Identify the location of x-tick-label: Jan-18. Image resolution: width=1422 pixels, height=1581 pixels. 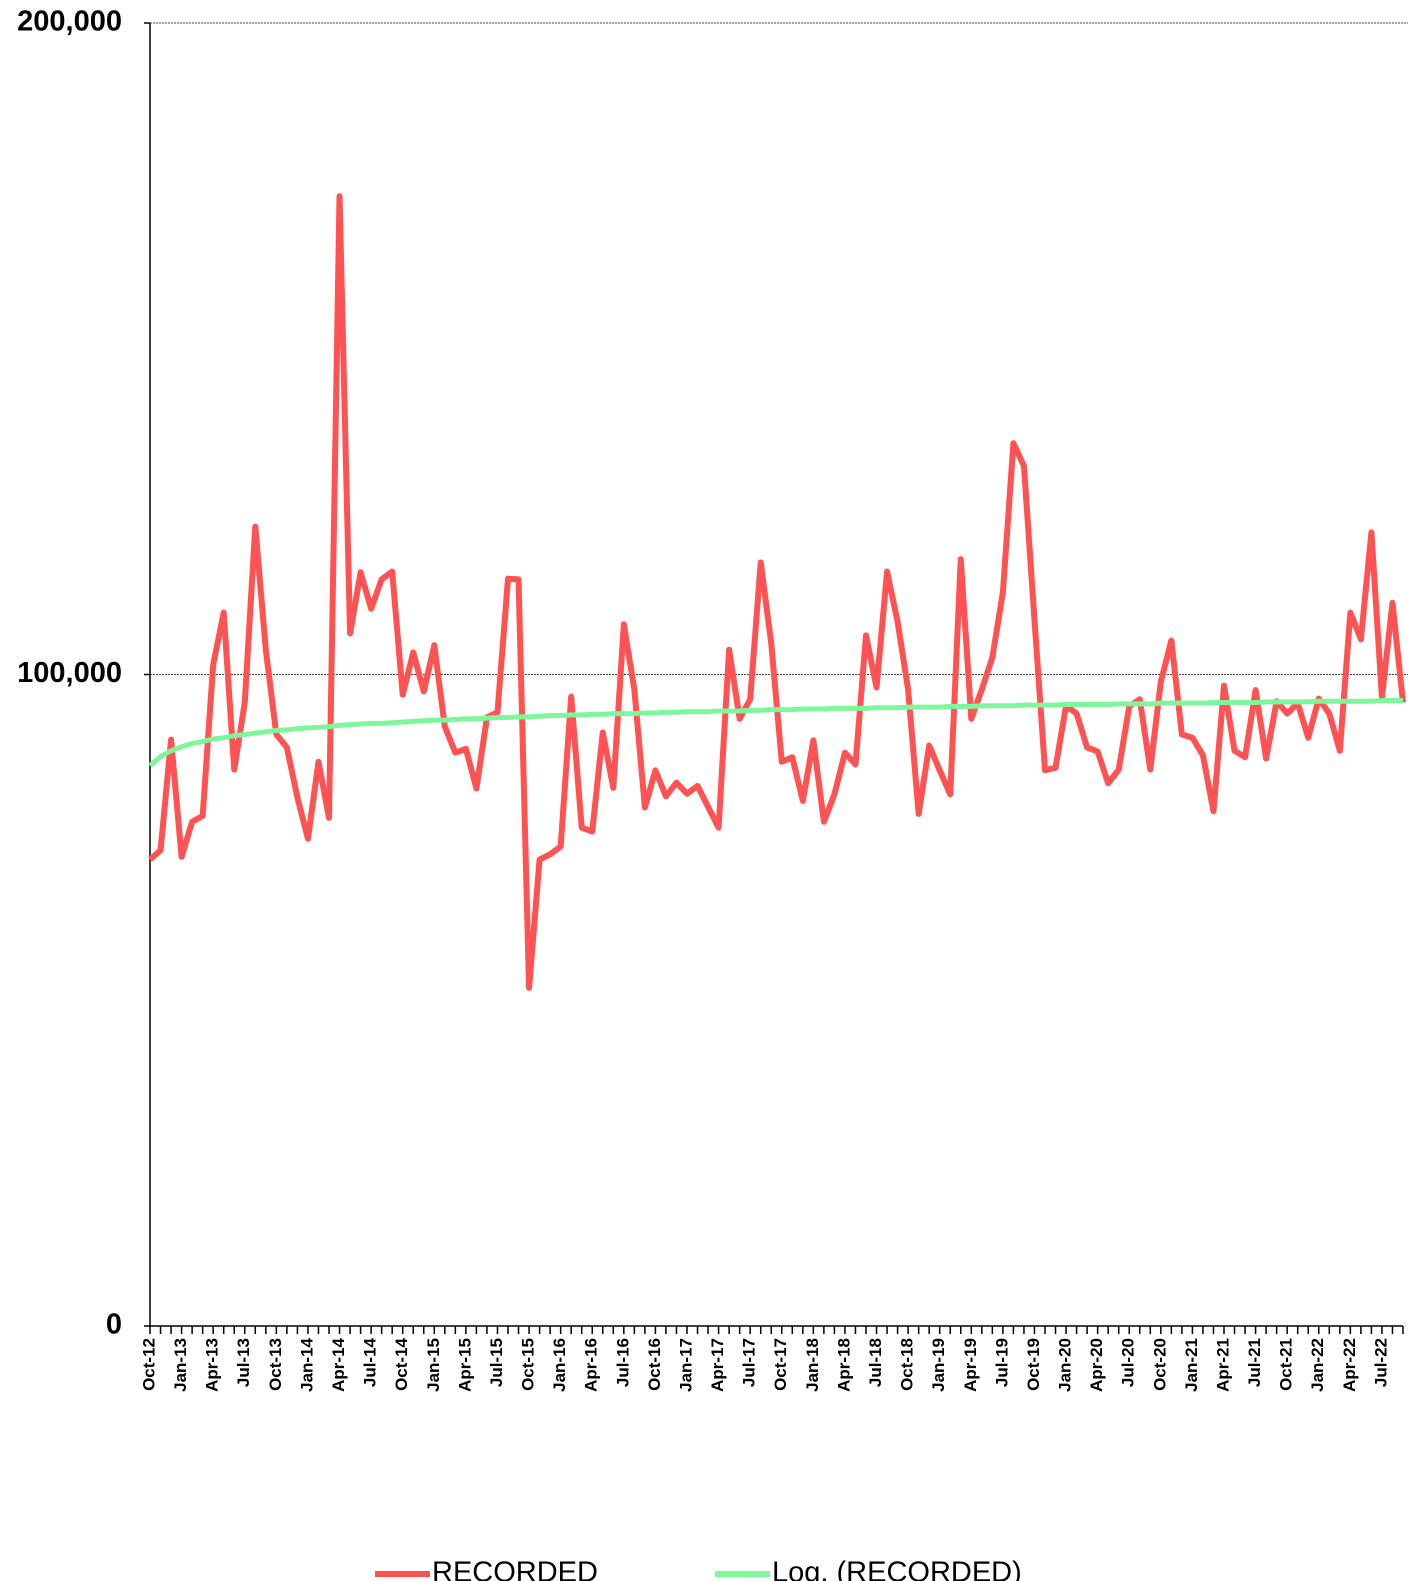
(812, 1365).